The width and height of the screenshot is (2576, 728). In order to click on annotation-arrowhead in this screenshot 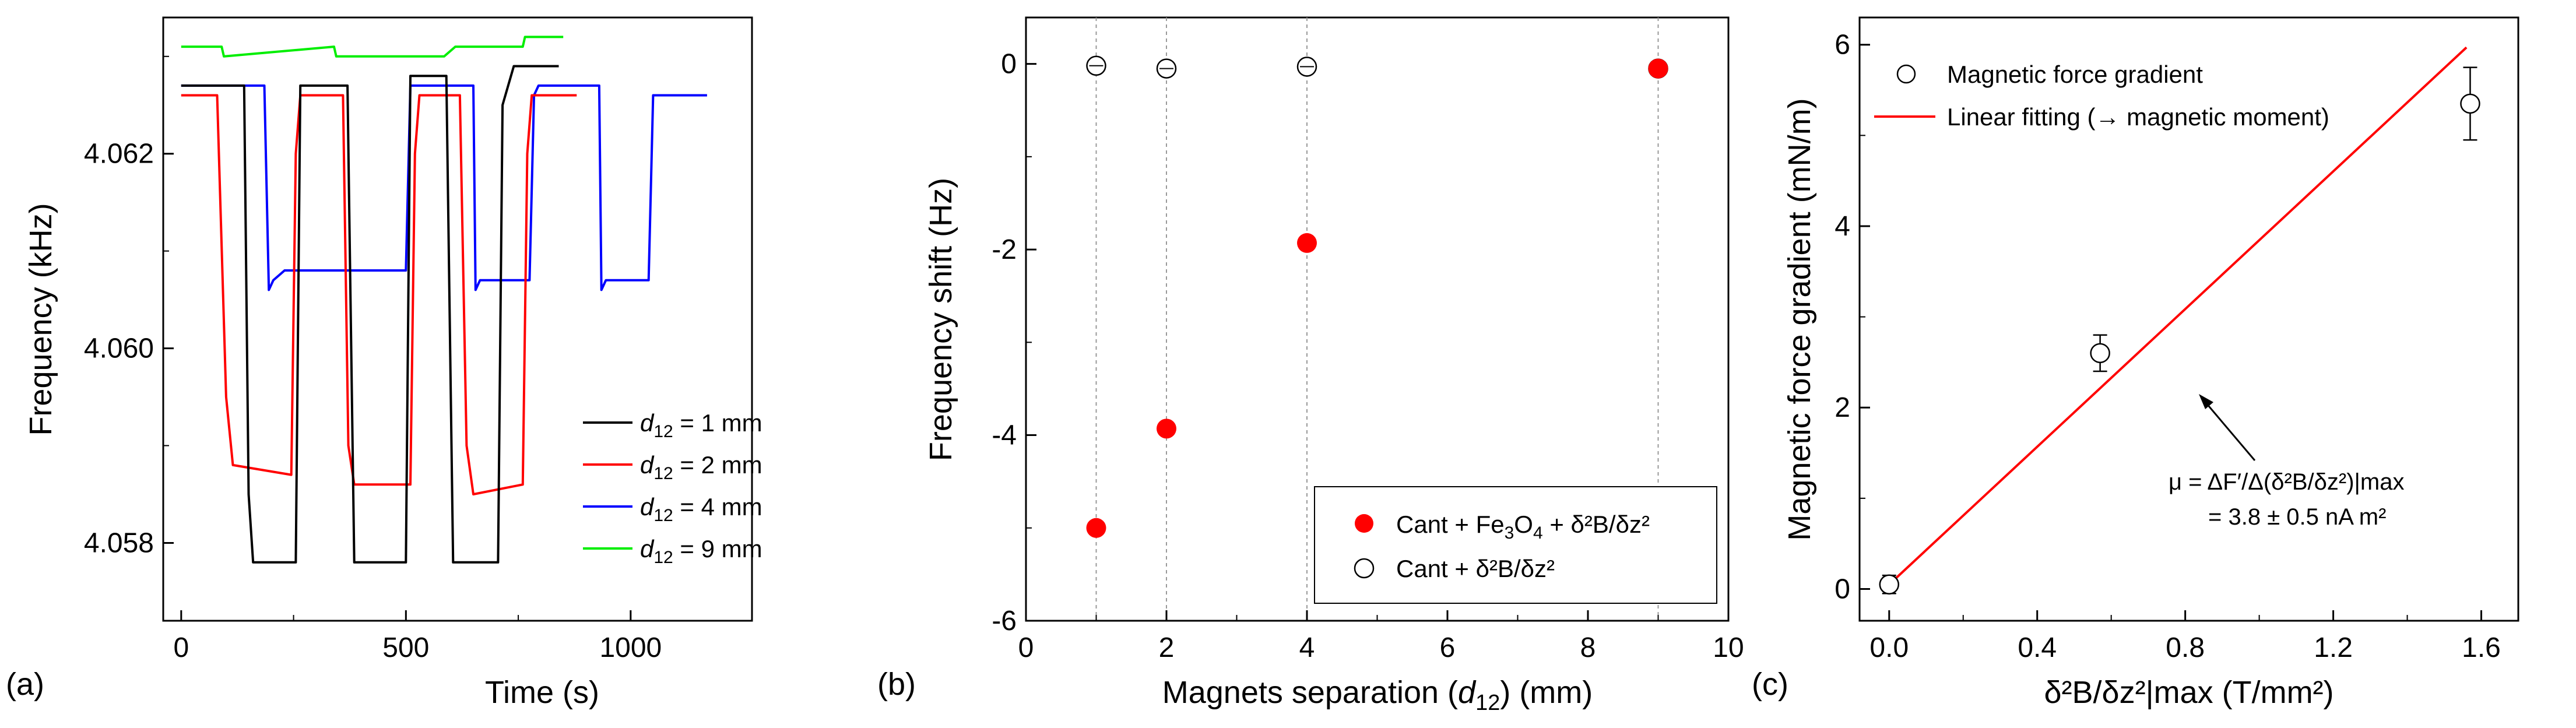, I will do `click(2206, 401)`.